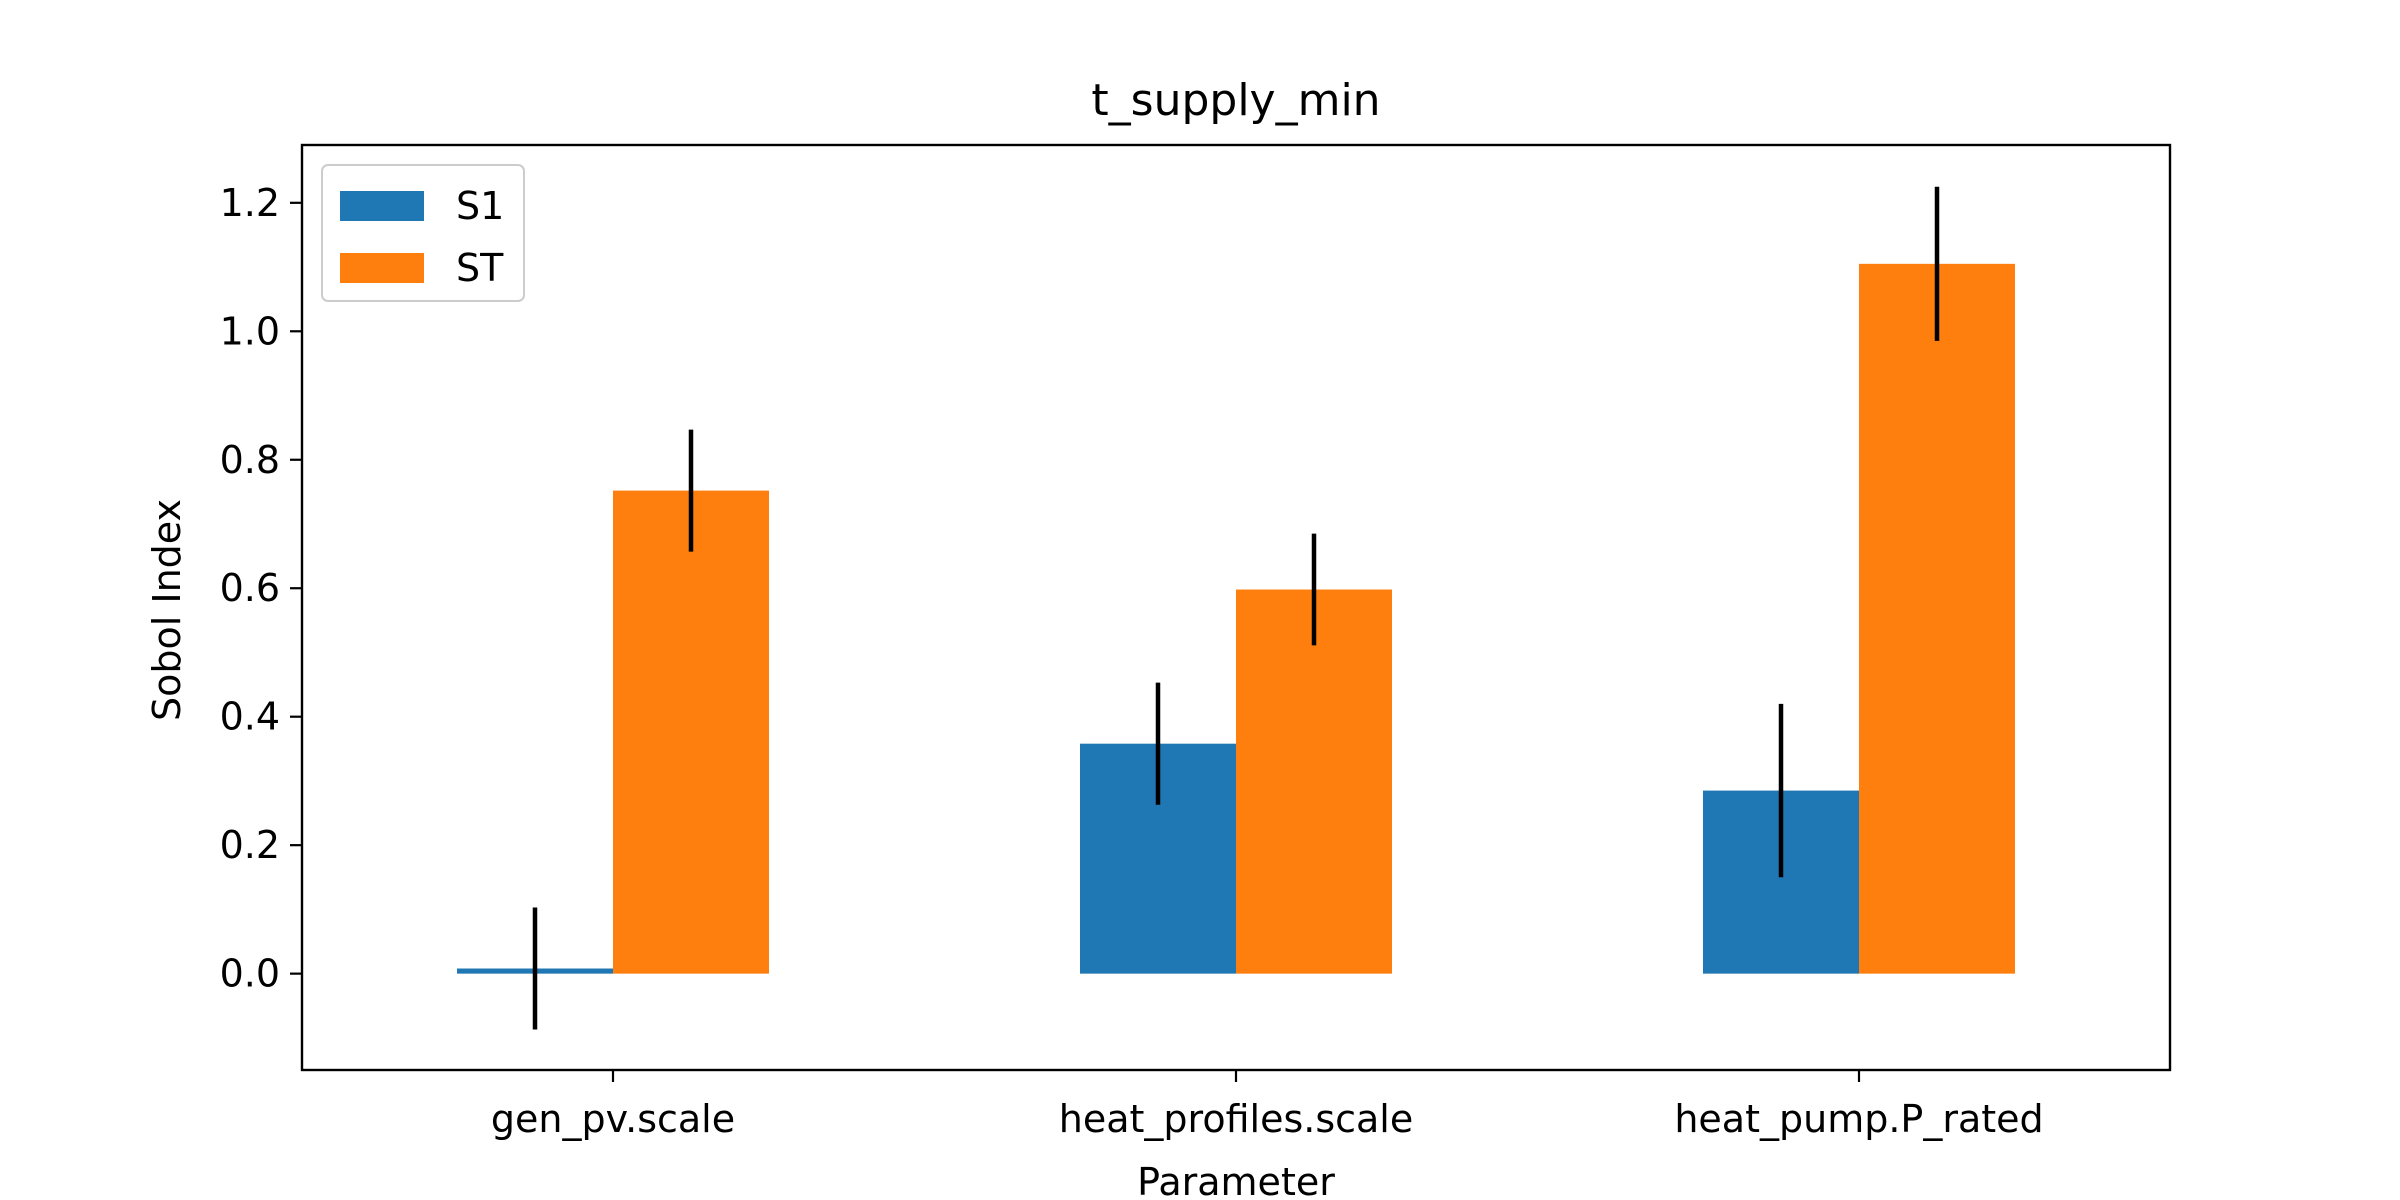  What do you see at coordinates (1236, 1180) in the screenshot?
I see `x-axis-label: Parameter` at bounding box center [1236, 1180].